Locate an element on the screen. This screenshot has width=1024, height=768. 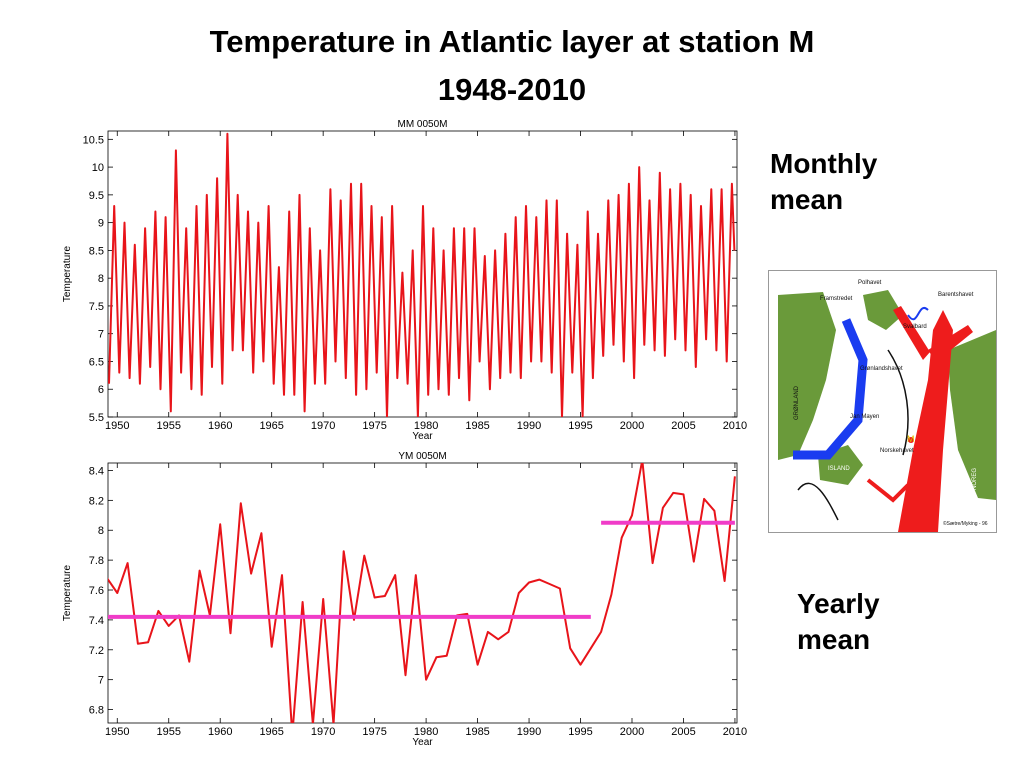
y-tick-label: 7.6 is located at coordinates (96, 591).